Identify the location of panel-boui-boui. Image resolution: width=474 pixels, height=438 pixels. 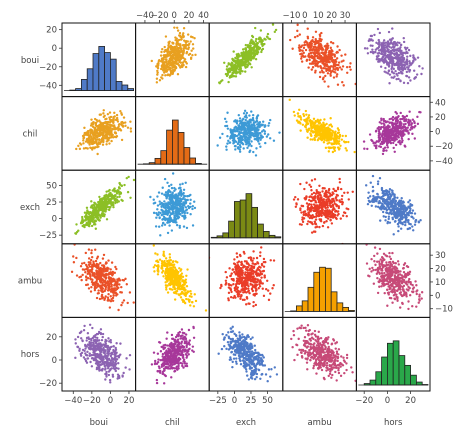
(99, 60).